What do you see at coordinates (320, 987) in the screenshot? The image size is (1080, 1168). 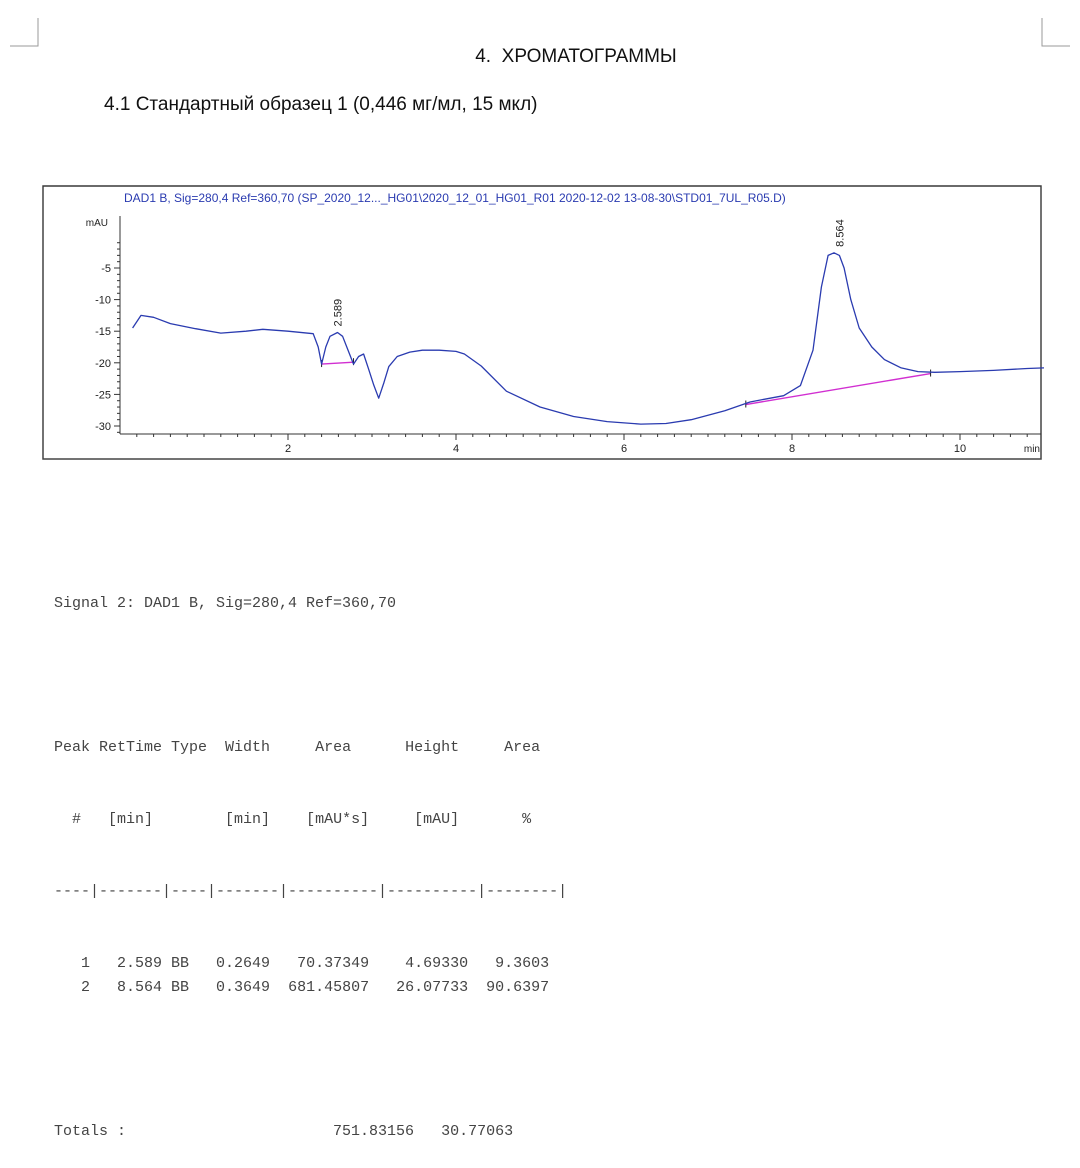 I see `row2-col-4: 681.45807` at bounding box center [320, 987].